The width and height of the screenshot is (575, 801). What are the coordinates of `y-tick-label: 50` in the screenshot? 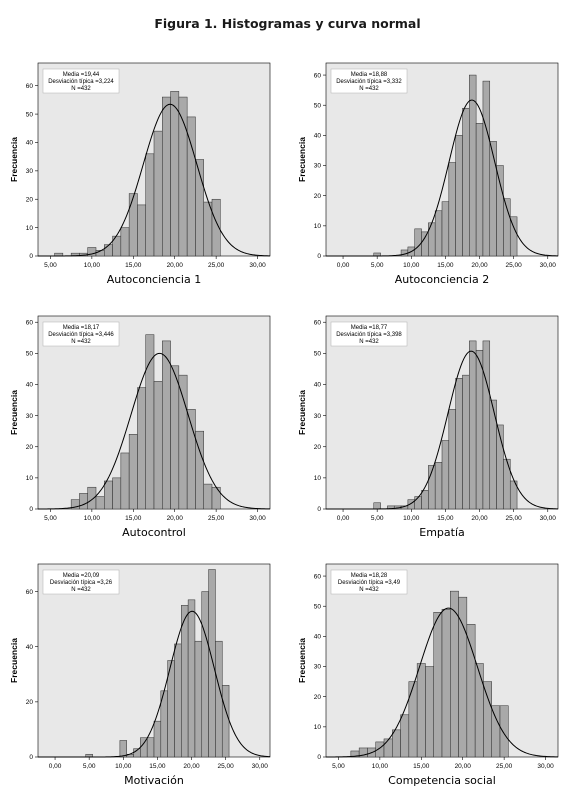 It's located at (30, 114).